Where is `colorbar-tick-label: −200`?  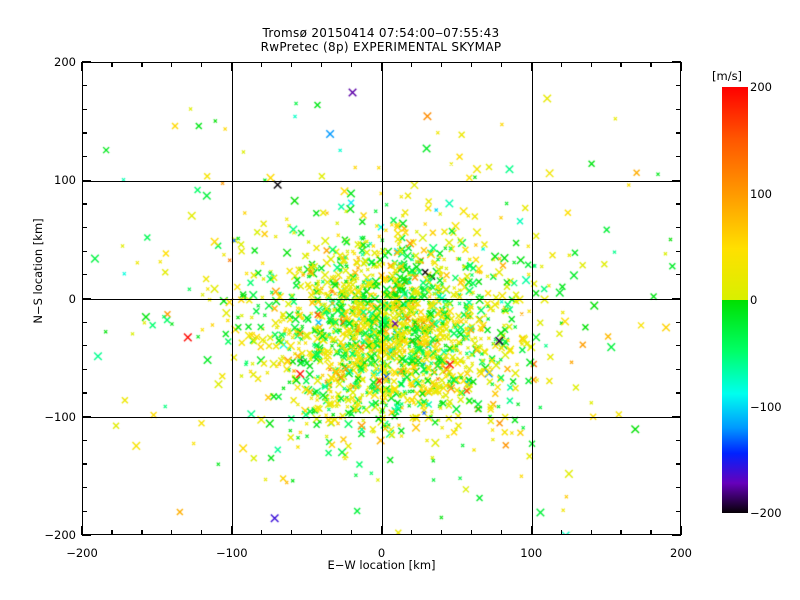 colorbar-tick-label: −200 is located at coordinates (766, 513).